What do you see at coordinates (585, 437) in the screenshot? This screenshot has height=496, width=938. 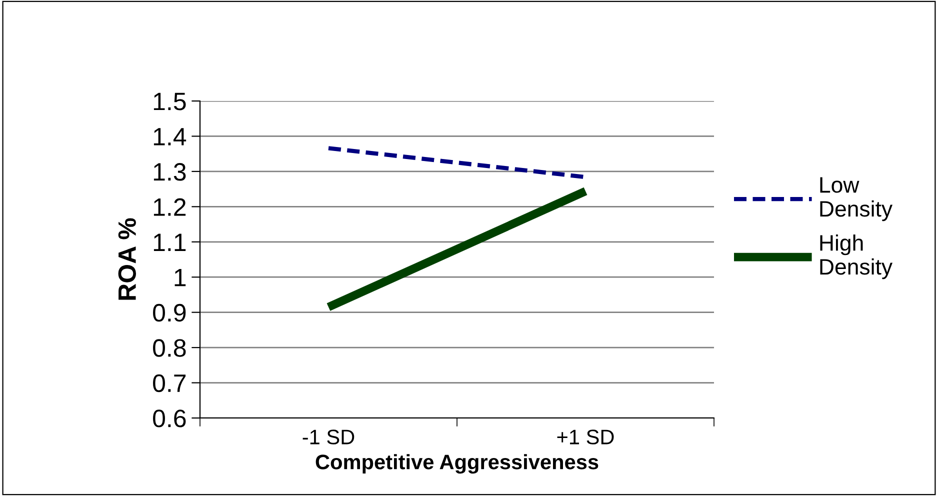 I see `x-tick-label: +1 SD` at bounding box center [585, 437].